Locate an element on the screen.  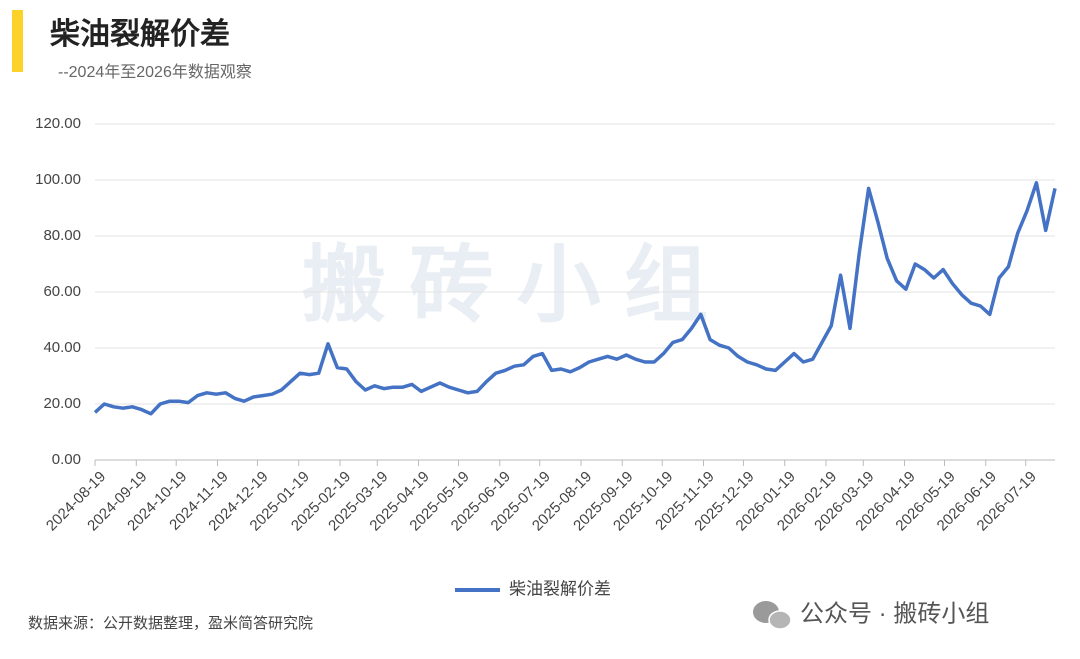
y-tick-label: 100.00 is located at coordinates (58, 179).